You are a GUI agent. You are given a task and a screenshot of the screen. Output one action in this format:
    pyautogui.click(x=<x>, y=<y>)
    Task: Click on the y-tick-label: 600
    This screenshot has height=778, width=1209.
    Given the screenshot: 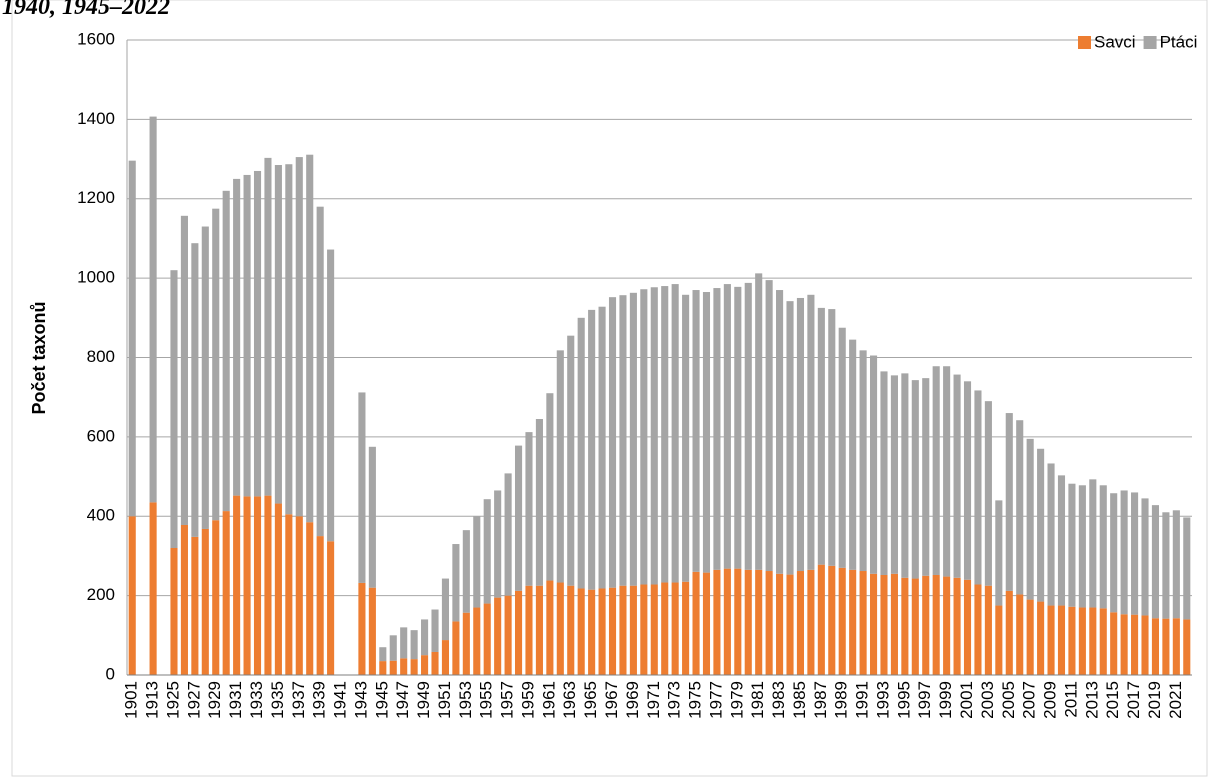 What is the action you would take?
    pyautogui.click(x=101, y=435)
    